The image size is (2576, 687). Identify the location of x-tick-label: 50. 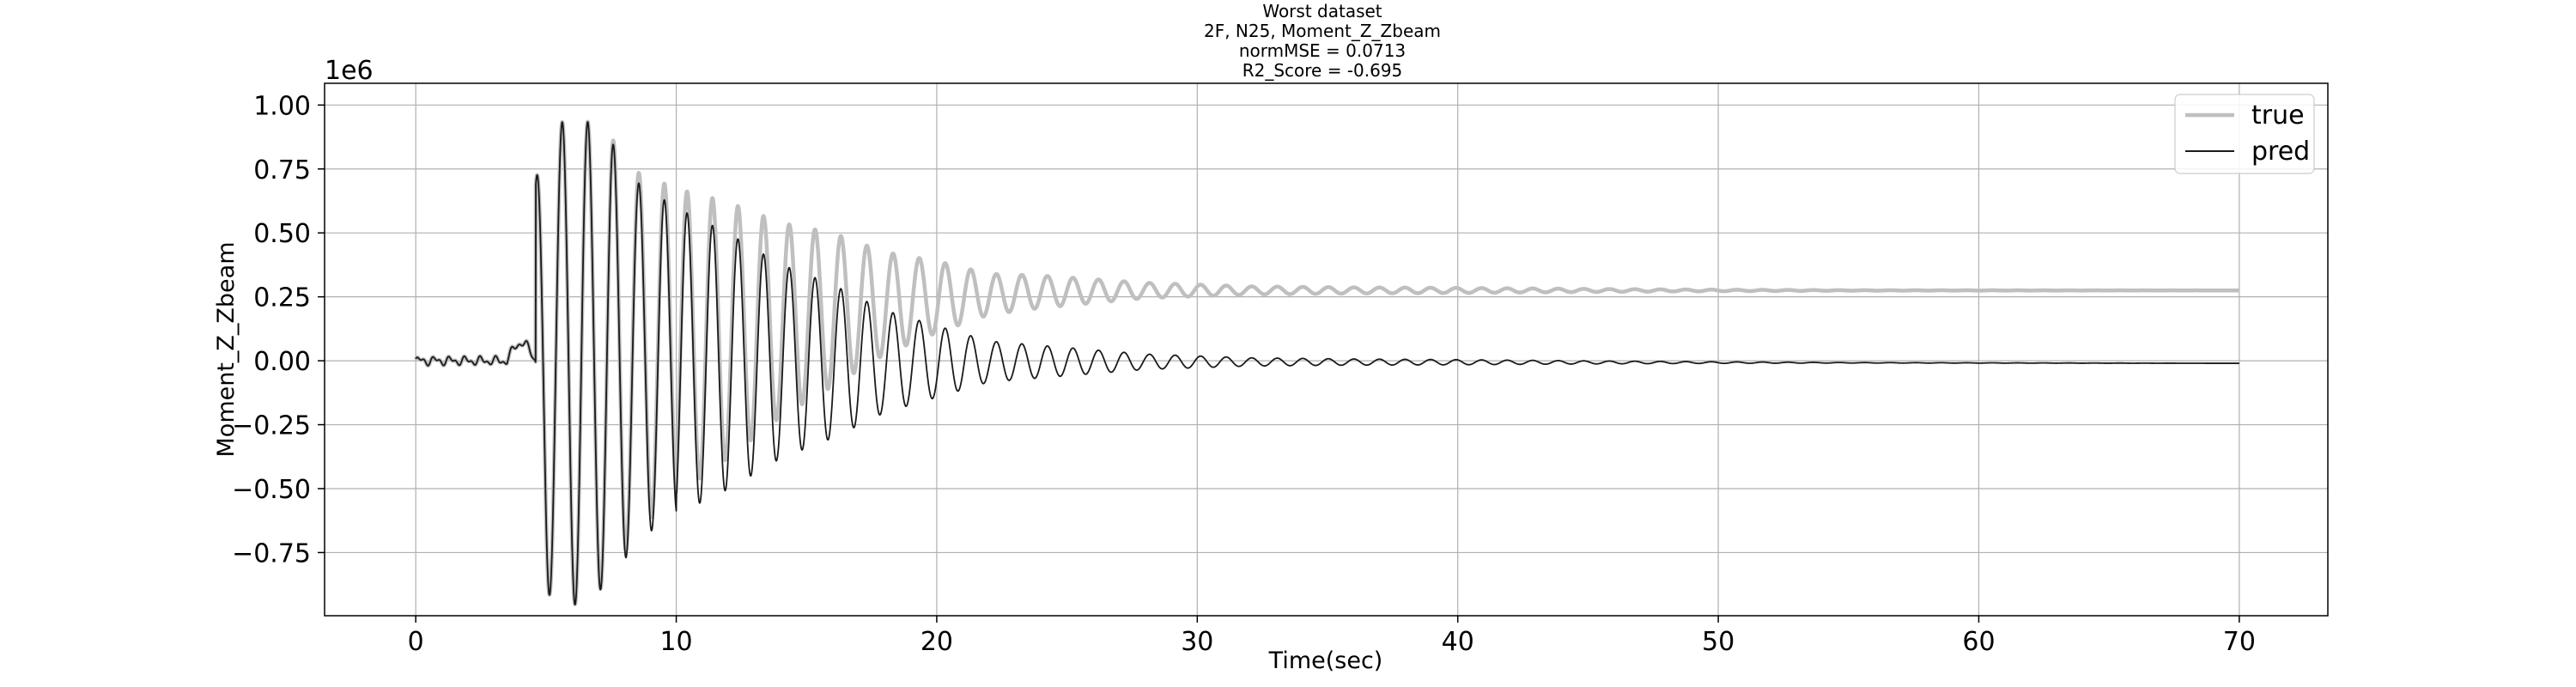
(1718, 642).